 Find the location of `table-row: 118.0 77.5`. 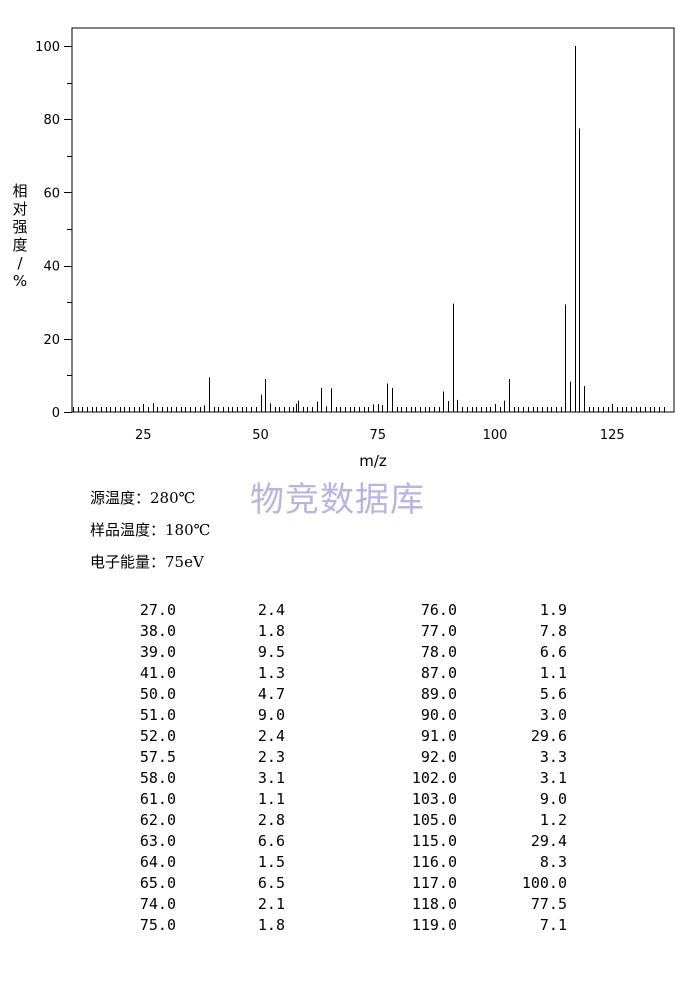

table-row: 118.0 77.5 is located at coordinates (348, 904).